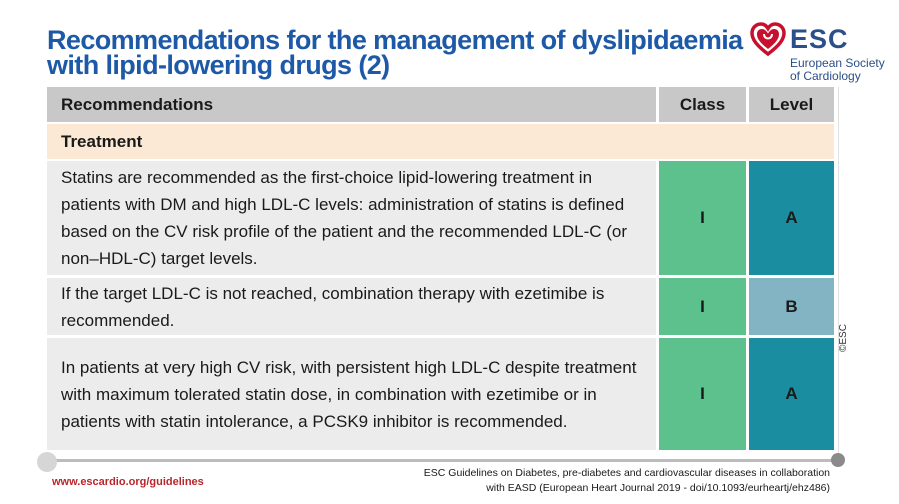 The height and width of the screenshot is (504, 899). What do you see at coordinates (702, 104) in the screenshot?
I see `header-class: Class` at bounding box center [702, 104].